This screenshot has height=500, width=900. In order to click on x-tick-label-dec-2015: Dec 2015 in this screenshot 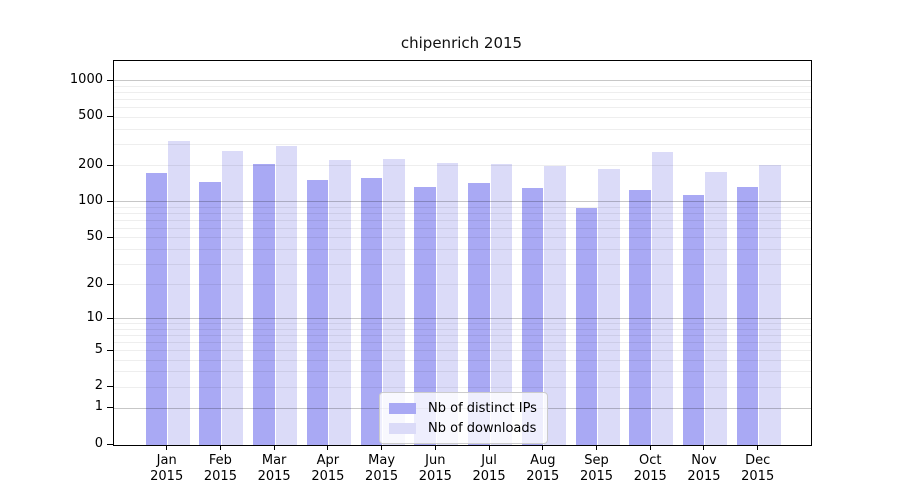, I will do `click(758, 469)`.